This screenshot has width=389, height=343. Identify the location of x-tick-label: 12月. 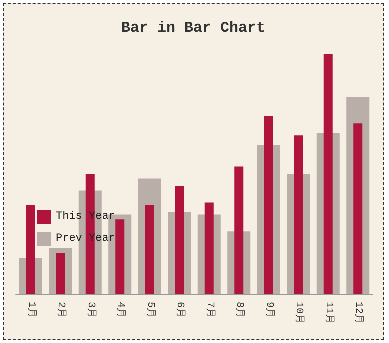
(358, 313).